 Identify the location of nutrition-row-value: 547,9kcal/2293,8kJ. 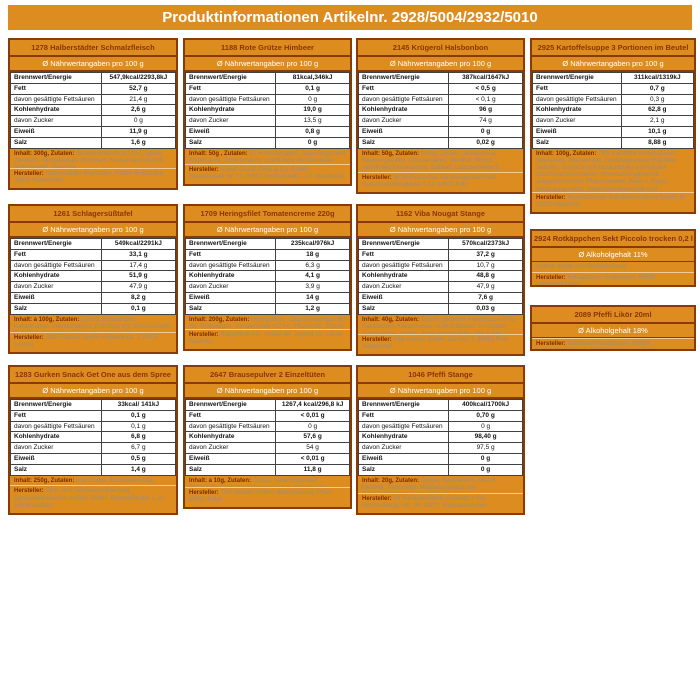
(138, 78).